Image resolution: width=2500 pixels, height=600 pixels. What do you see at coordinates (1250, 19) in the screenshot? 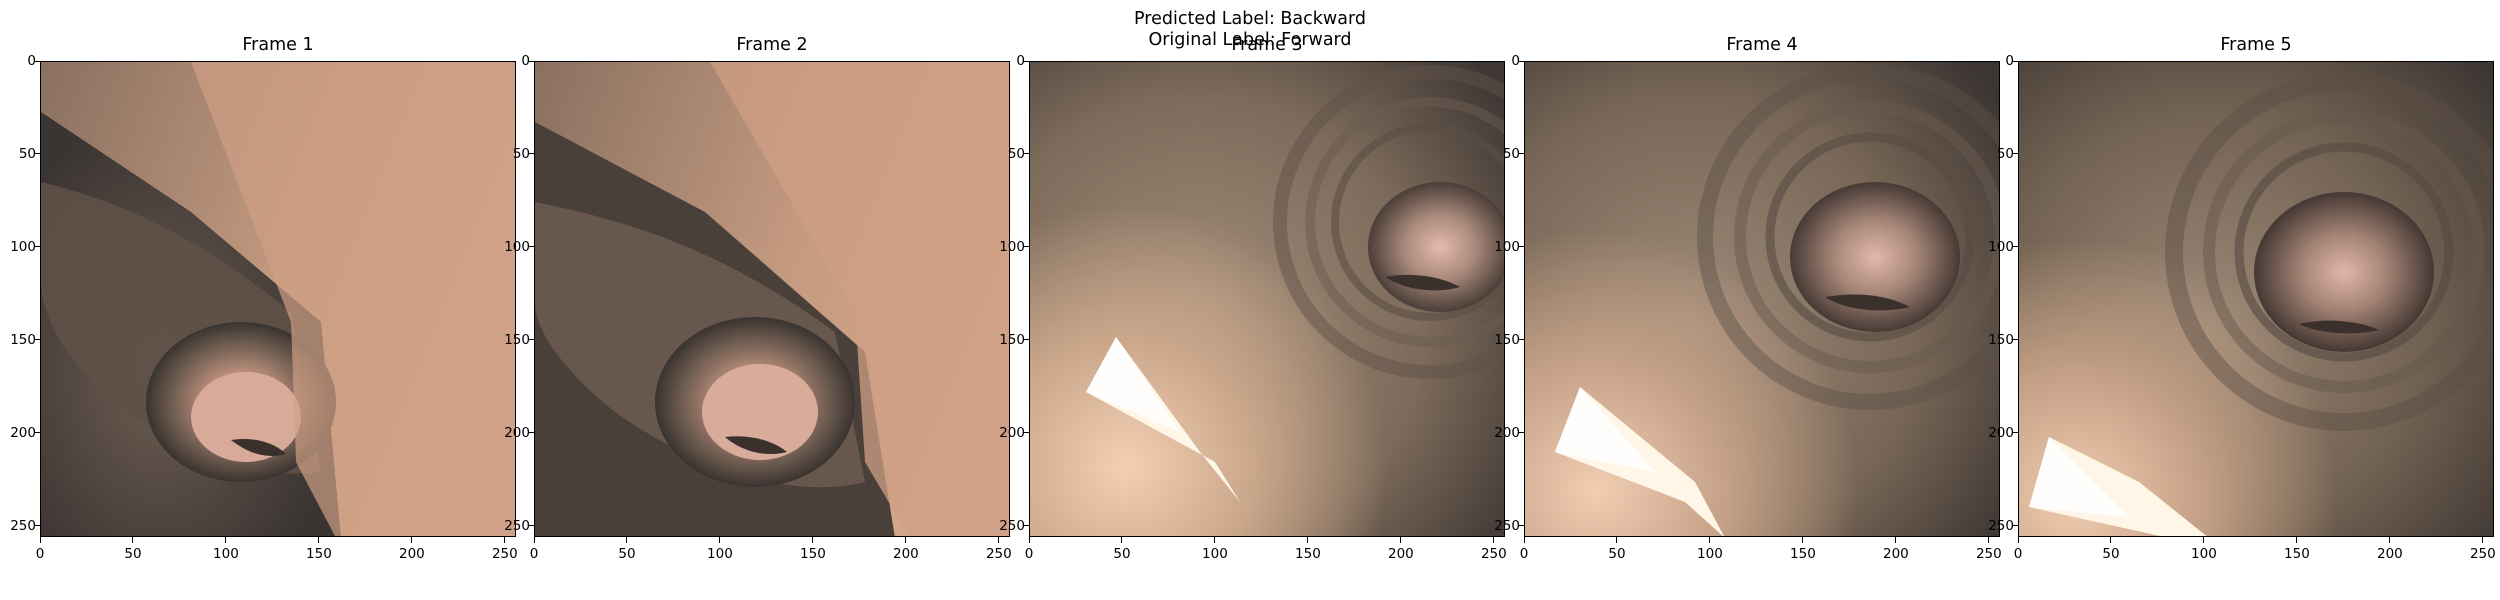
I see `predicted-label: Predicted Label: Backward` at bounding box center [1250, 19].